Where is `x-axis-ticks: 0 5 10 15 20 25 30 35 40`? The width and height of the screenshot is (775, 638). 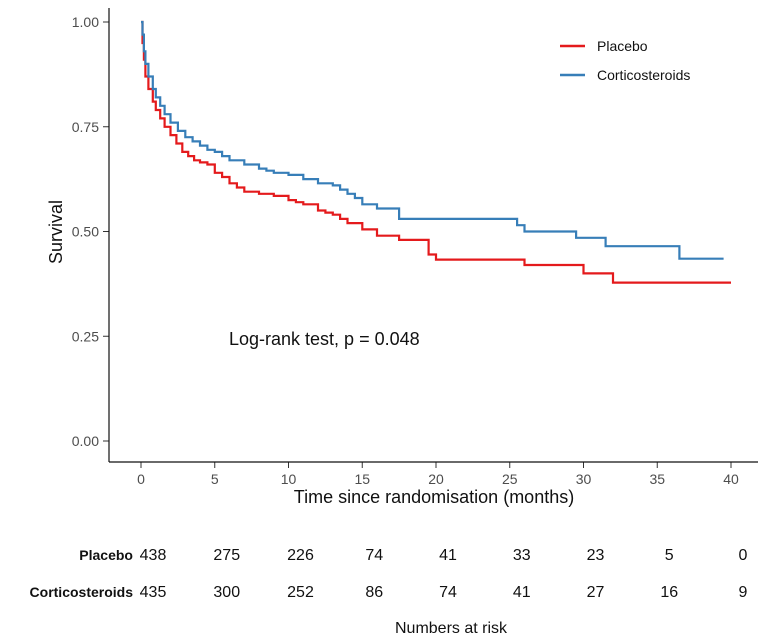
x-axis-ticks: 0 5 10 15 20 25 30 35 40 is located at coordinates (438, 474).